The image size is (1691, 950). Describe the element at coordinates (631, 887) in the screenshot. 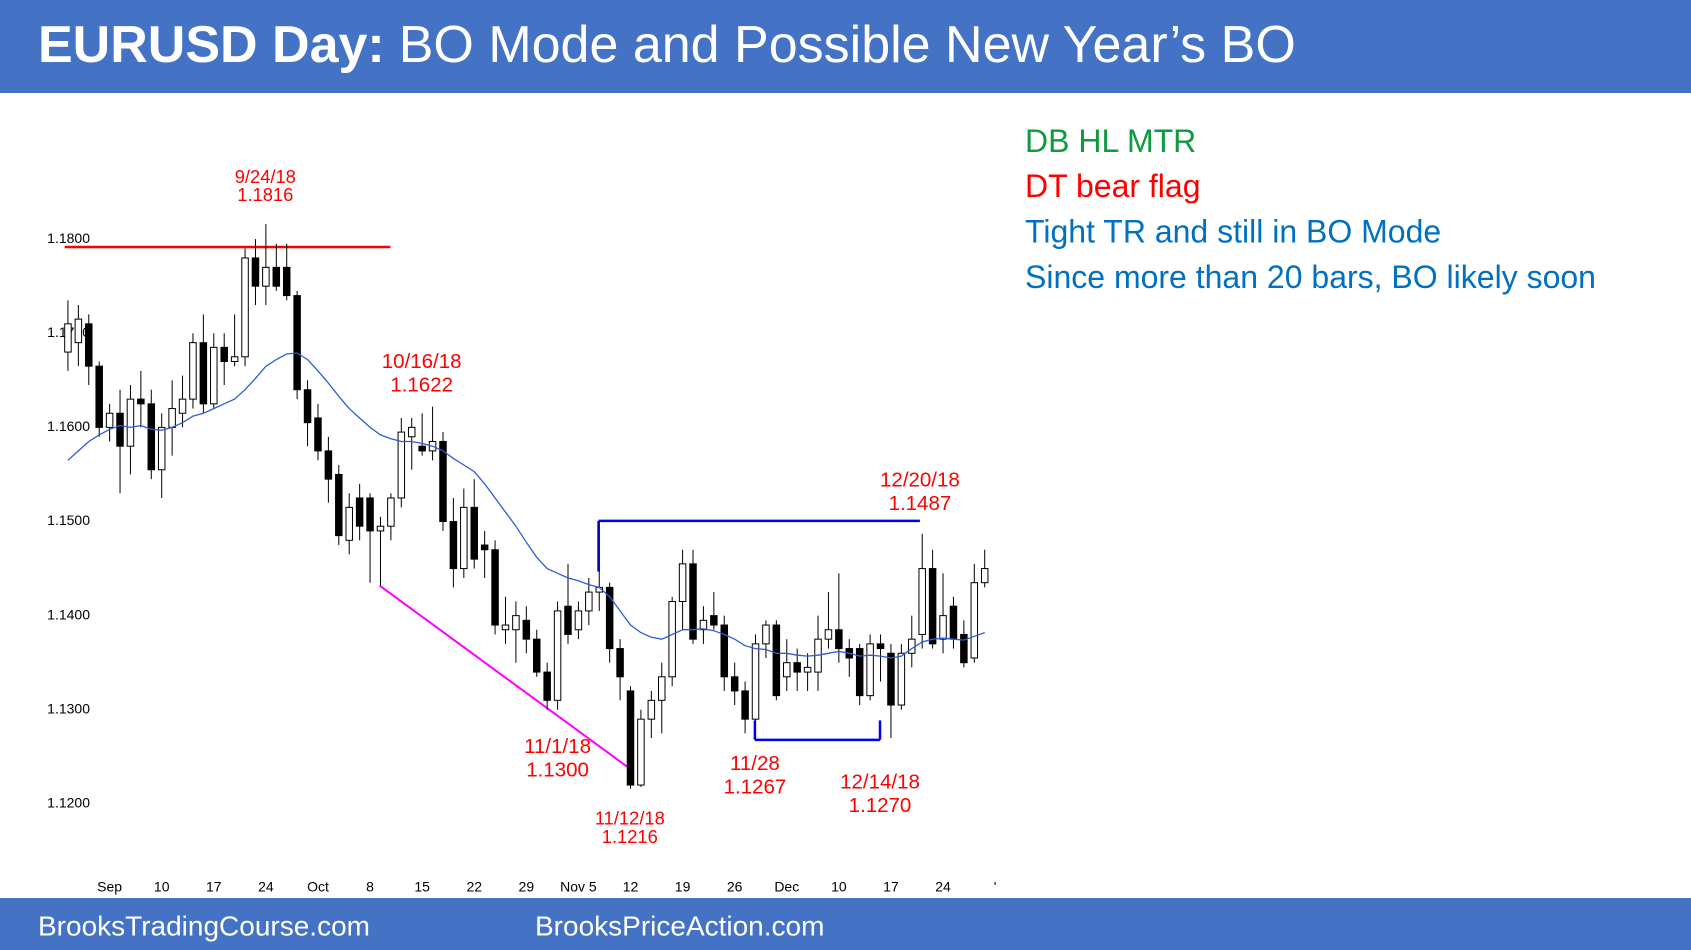

I see `x-tick-label: 12` at that location.